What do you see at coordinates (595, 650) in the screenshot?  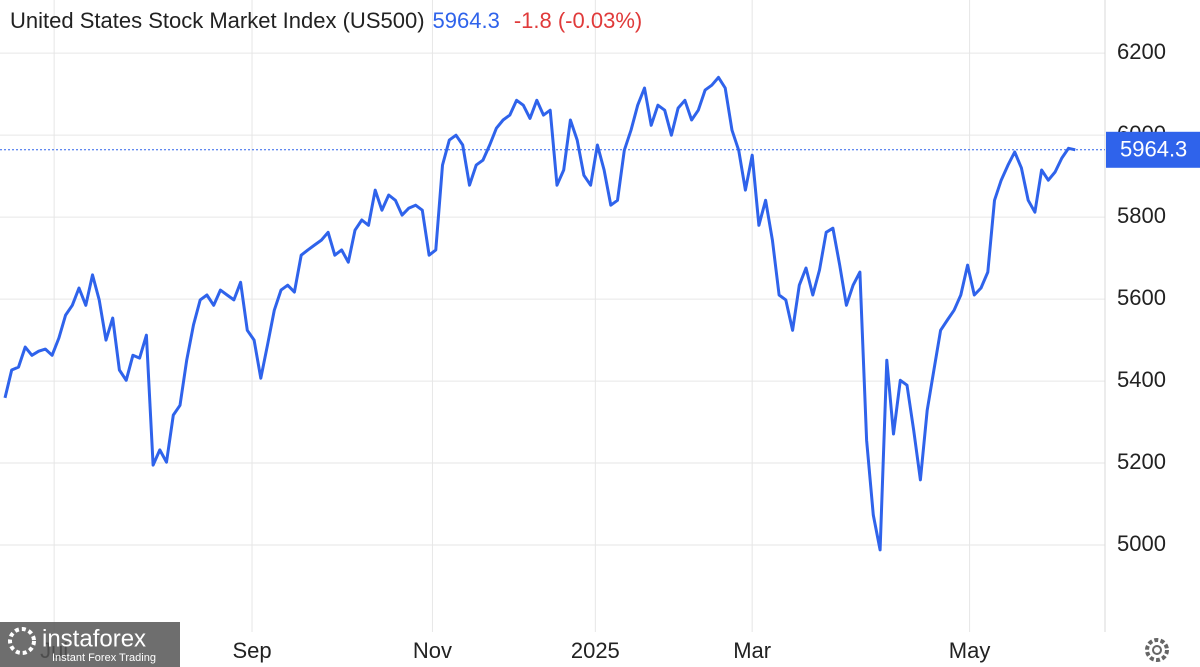 I see `x-tick-label: 2025` at bounding box center [595, 650].